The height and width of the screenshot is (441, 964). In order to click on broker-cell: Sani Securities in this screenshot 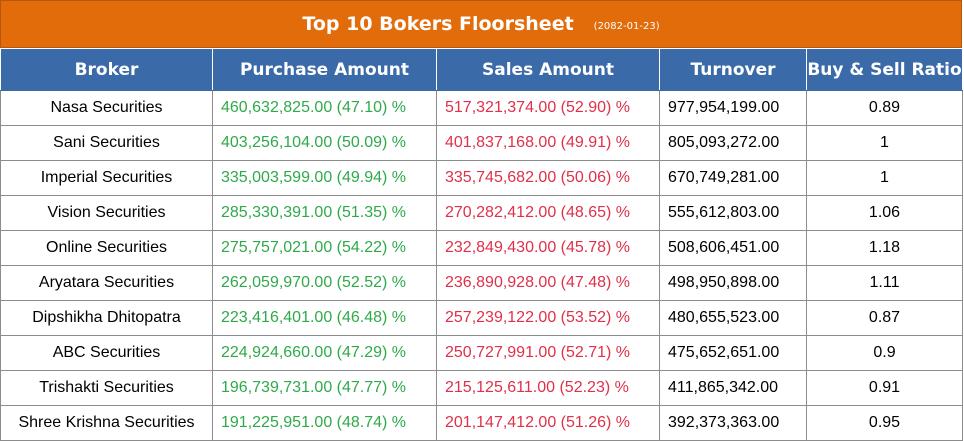, I will do `click(106, 143)`.